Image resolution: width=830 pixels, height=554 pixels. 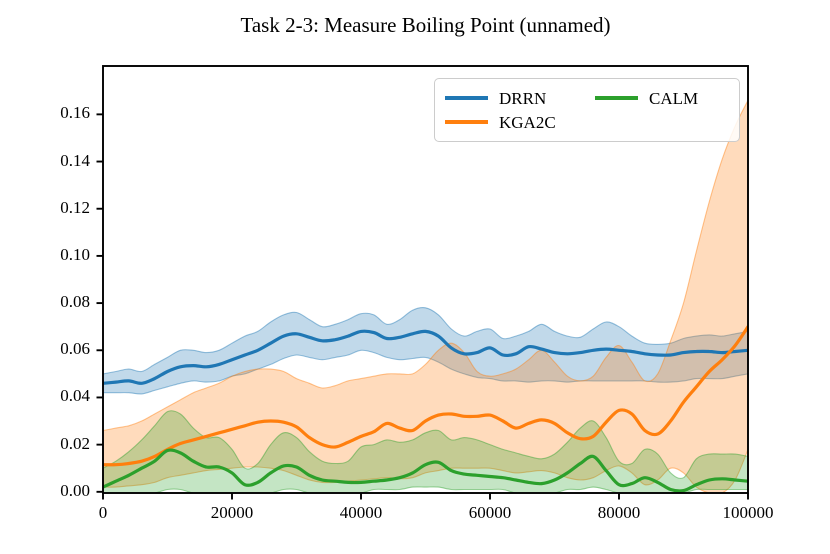 I want to click on y-tick-label: 0.14, so click(x=75, y=160).